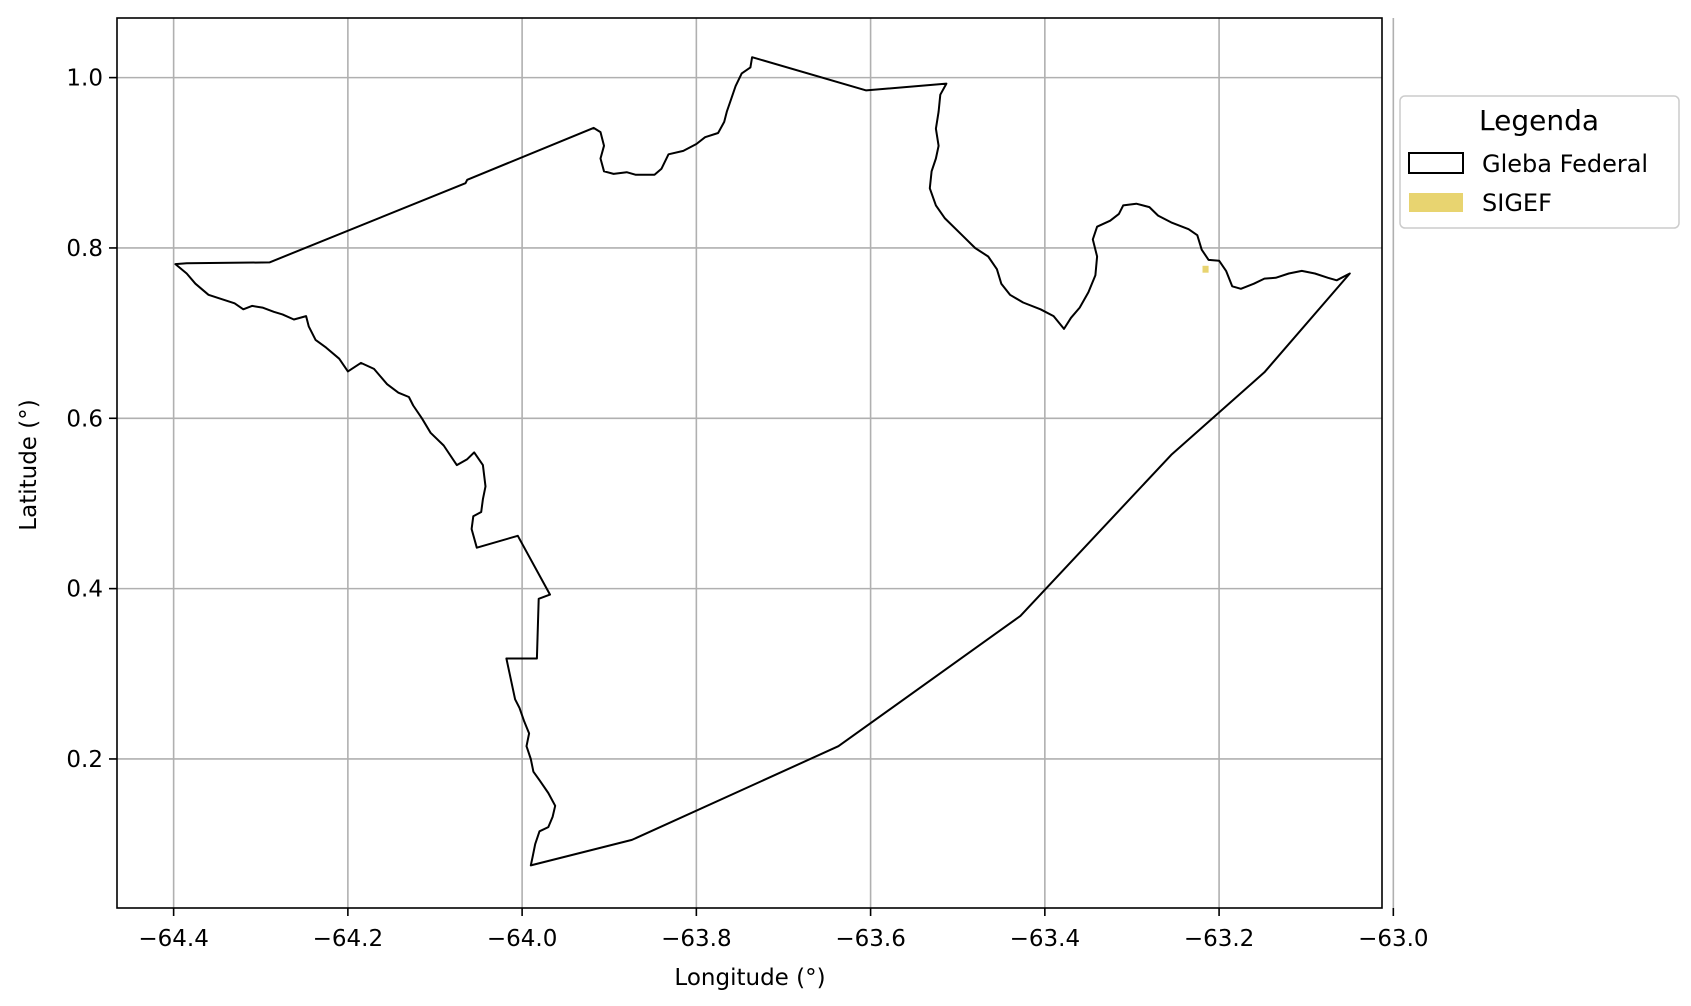 The width and height of the screenshot is (1691, 1006). What do you see at coordinates (84, 79) in the screenshot?
I see `y-tick-label: 1.0` at bounding box center [84, 79].